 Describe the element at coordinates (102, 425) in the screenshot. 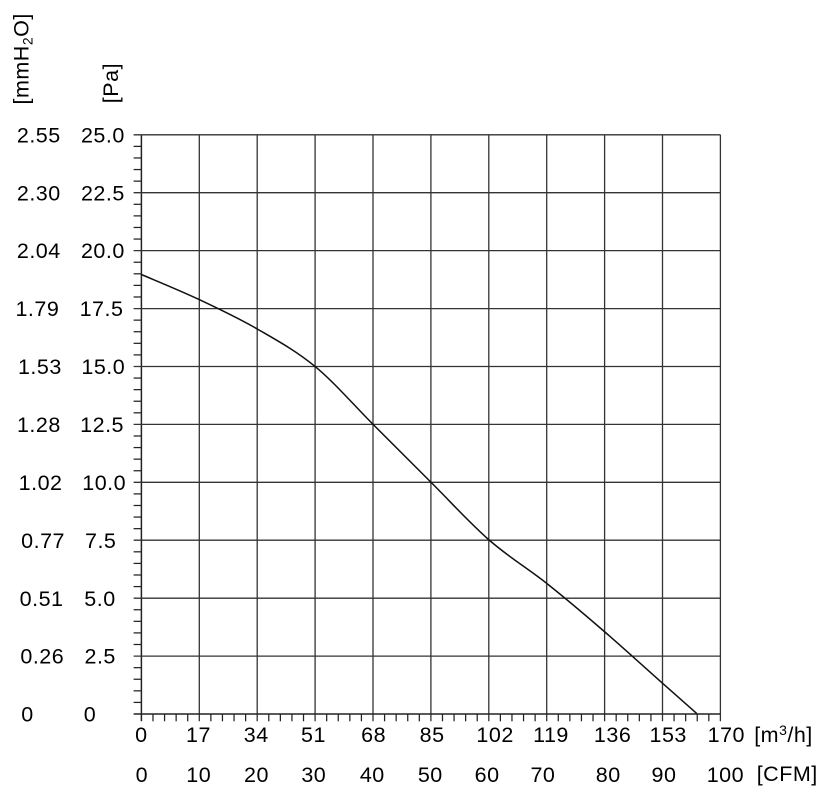

I see `svg-text: 12.5` at that location.